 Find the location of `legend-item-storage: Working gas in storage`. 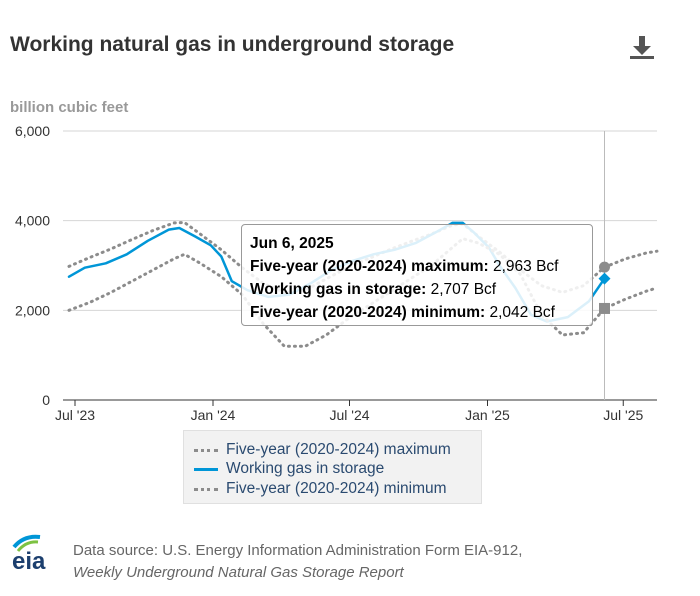

legend-item-storage: Working gas in storage is located at coordinates (289, 469).